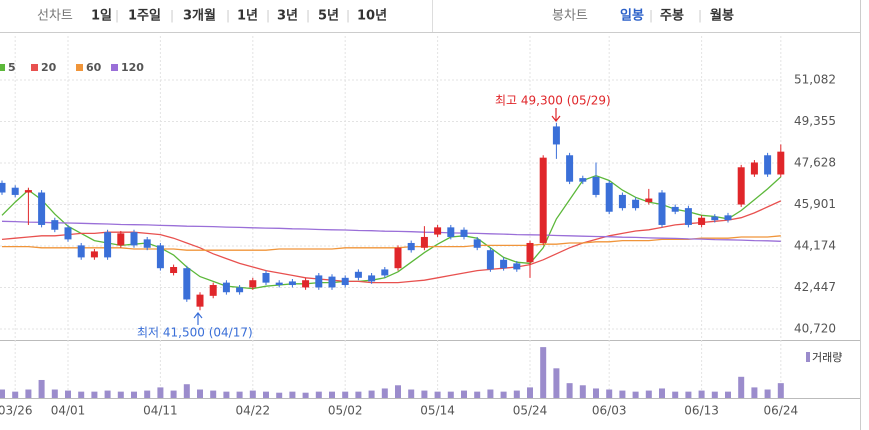 This screenshot has width=869, height=430. I want to click on x-tick-label: 05/14, so click(437, 411).